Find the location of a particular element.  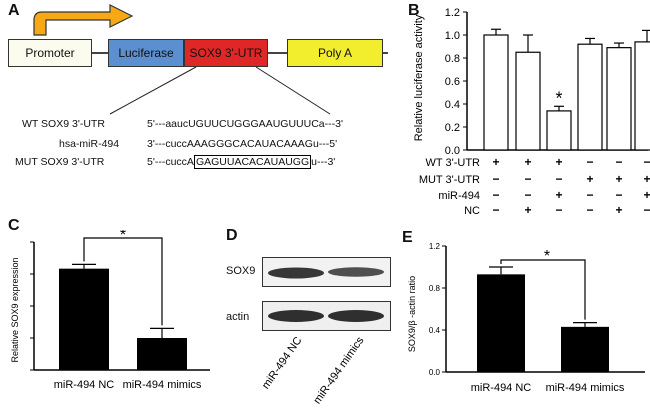

wt-seq: 5'---aaucUGUUCUGGGAAUGUUUCa---3' is located at coordinates (245, 124).